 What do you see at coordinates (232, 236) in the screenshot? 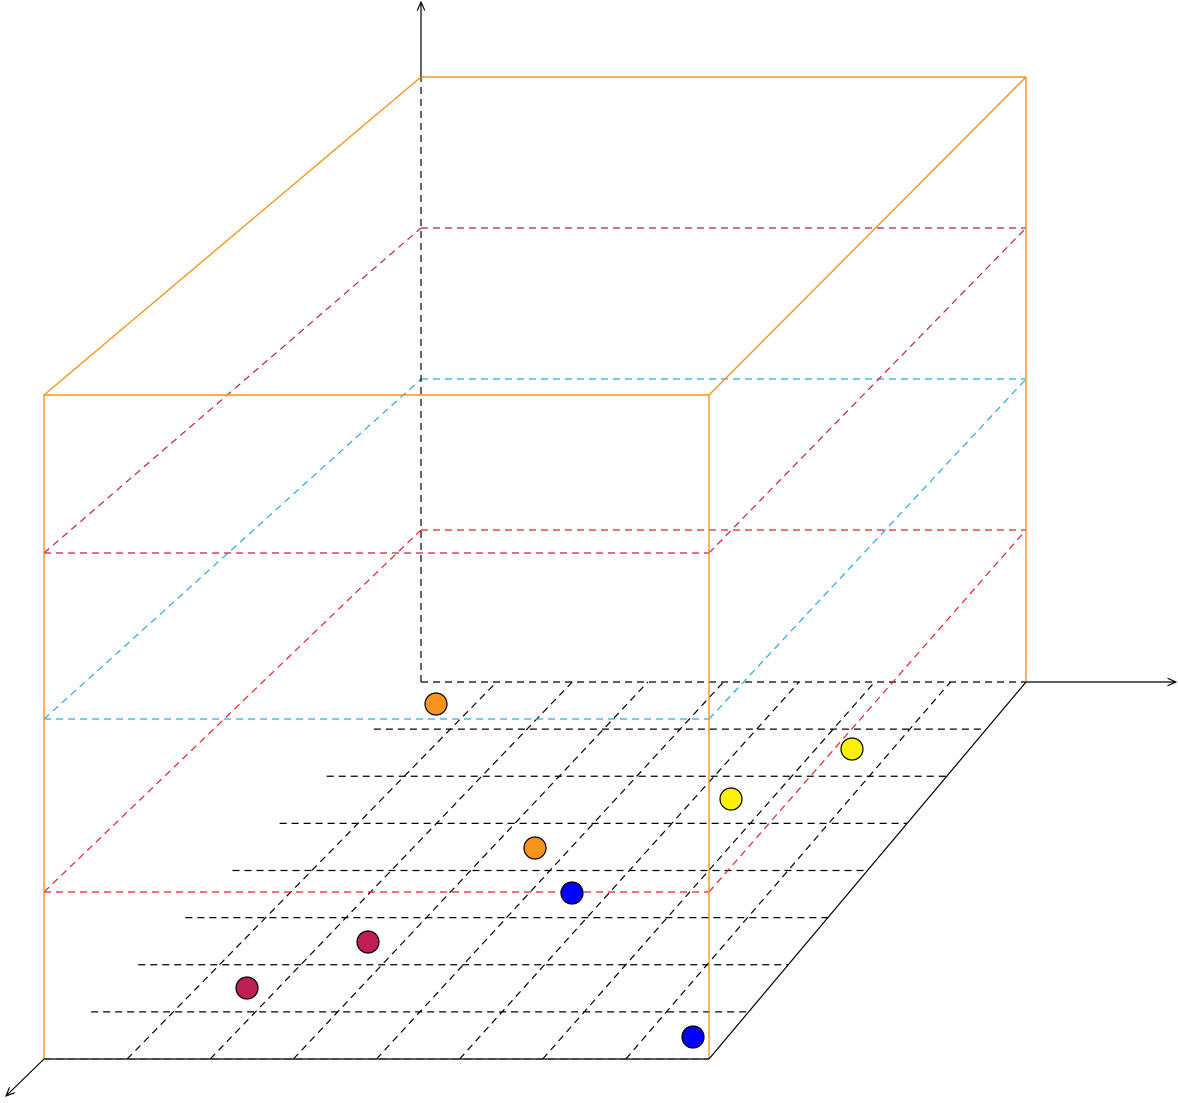
I see `box-top-left-edge` at bounding box center [232, 236].